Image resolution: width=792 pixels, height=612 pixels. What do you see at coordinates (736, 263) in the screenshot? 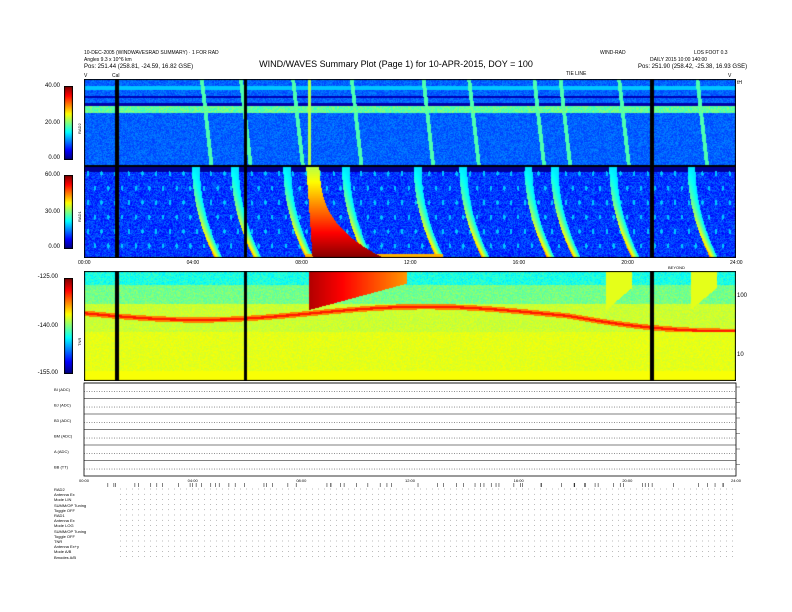
I see `rad1-xtick-label: 24:00` at bounding box center [736, 263].